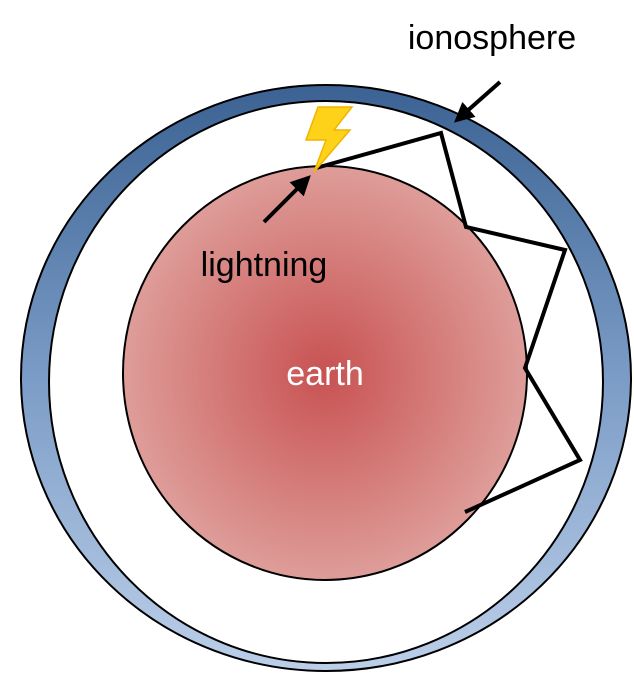 The width and height of the screenshot is (634, 674). Describe the element at coordinates (492, 38) in the screenshot. I see `ionosphere-label: ionosphere` at that location.